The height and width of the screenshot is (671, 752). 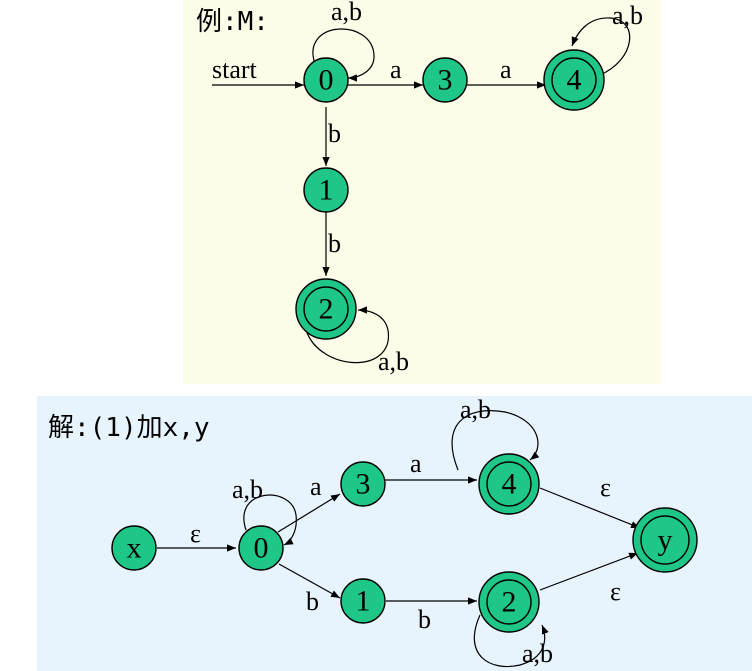 I want to click on bottom-edge-1-2-label: b, so click(x=424, y=619).